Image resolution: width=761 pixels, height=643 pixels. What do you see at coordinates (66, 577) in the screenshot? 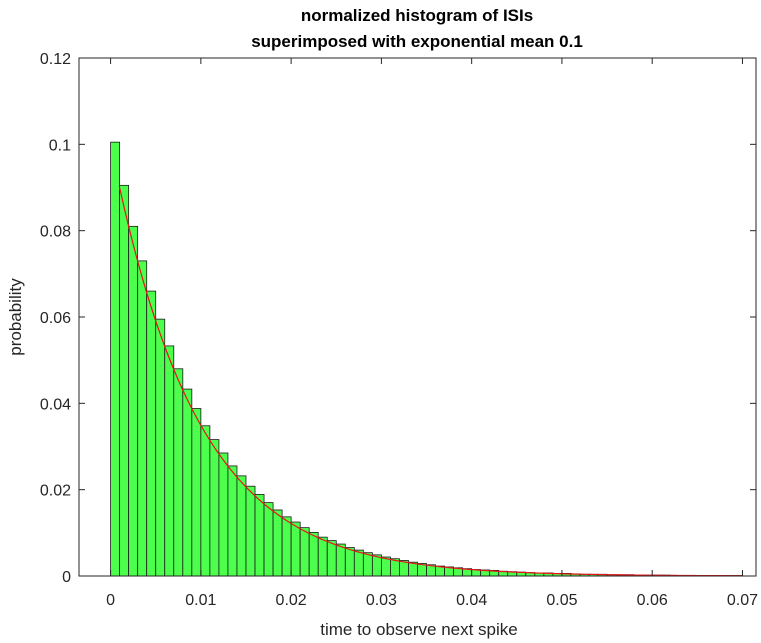
I see `y-tick-label: 0` at bounding box center [66, 577].